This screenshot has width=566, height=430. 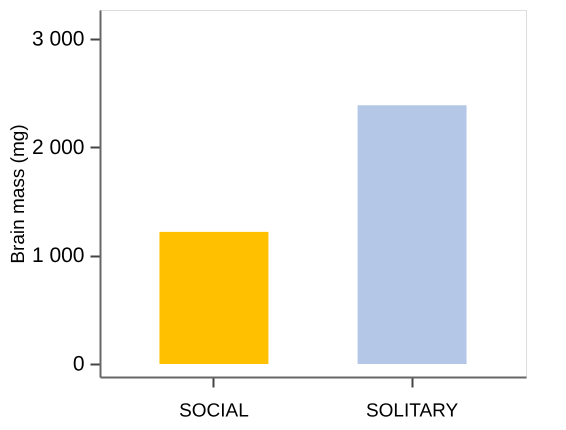 I want to click on x-tick-label: SOLITARY, so click(x=412, y=411).